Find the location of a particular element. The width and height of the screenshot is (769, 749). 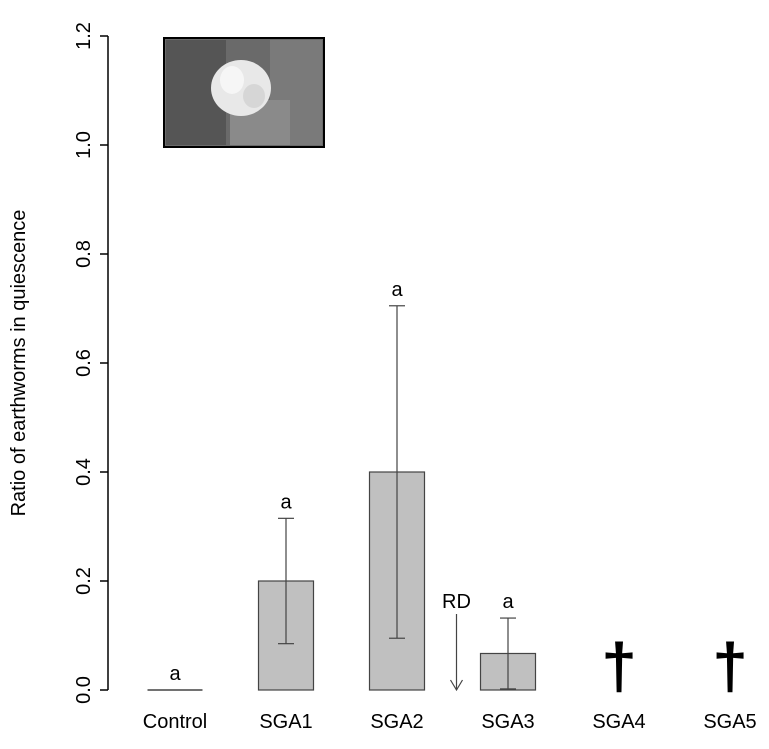

y-tick-label: 0.6 is located at coordinates (84, 363).